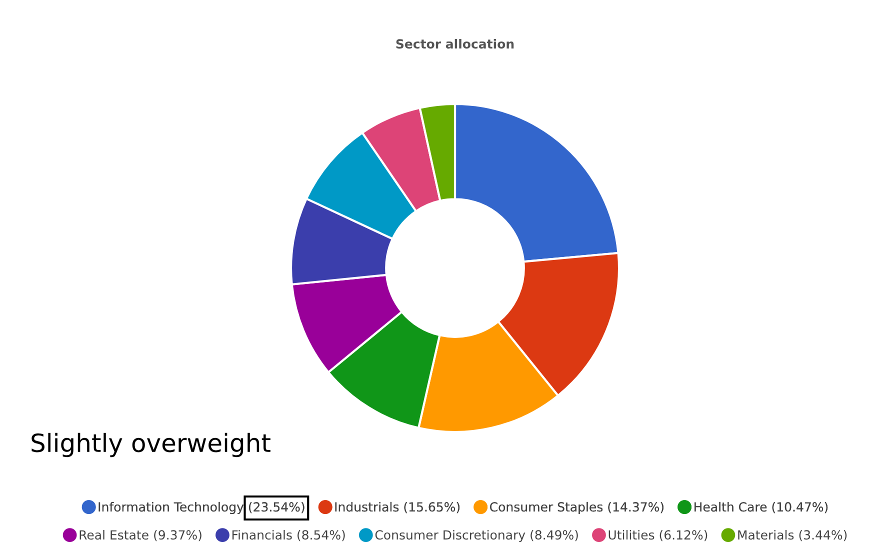  I want to click on legend-label: Health Care (10.47%), so click(761, 508).